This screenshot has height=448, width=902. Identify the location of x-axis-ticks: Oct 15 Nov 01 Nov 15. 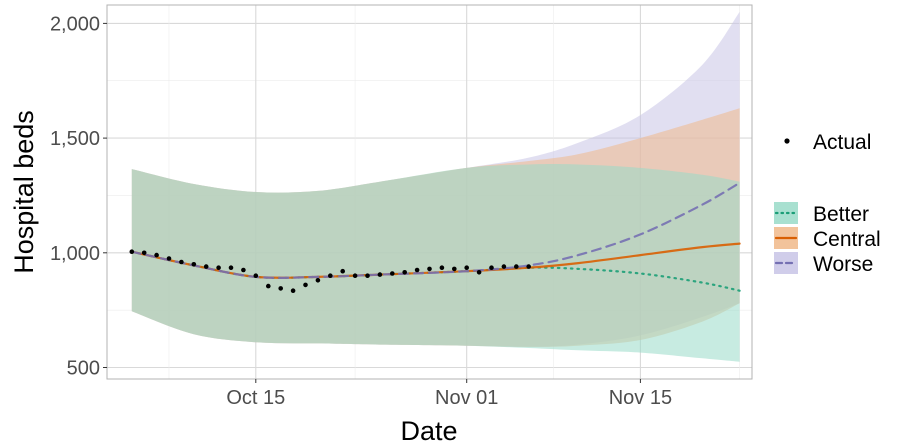
(449, 394).